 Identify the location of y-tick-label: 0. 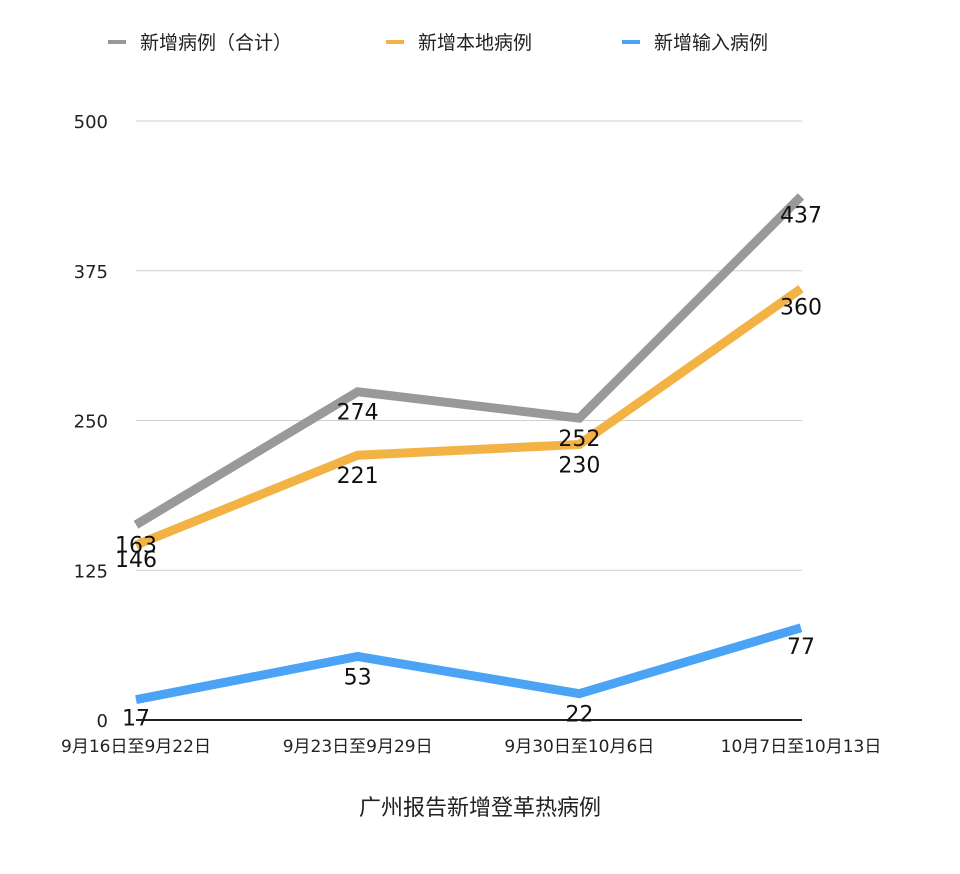
(102, 721).